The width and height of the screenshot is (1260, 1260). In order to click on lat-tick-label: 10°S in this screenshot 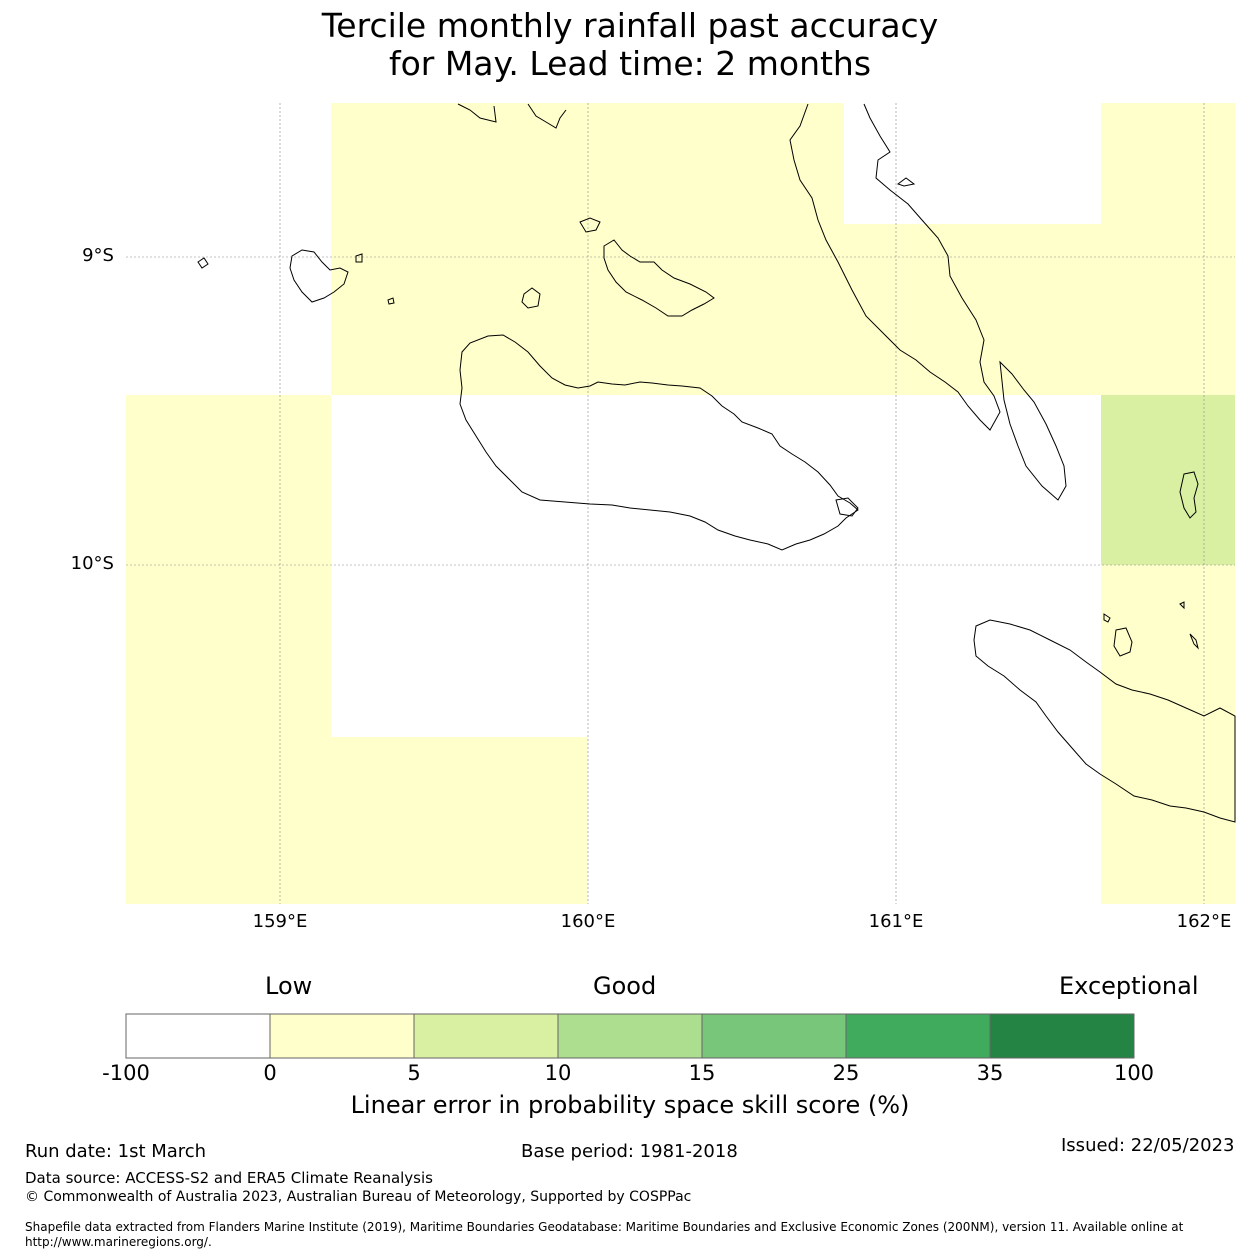, I will do `click(92, 563)`.